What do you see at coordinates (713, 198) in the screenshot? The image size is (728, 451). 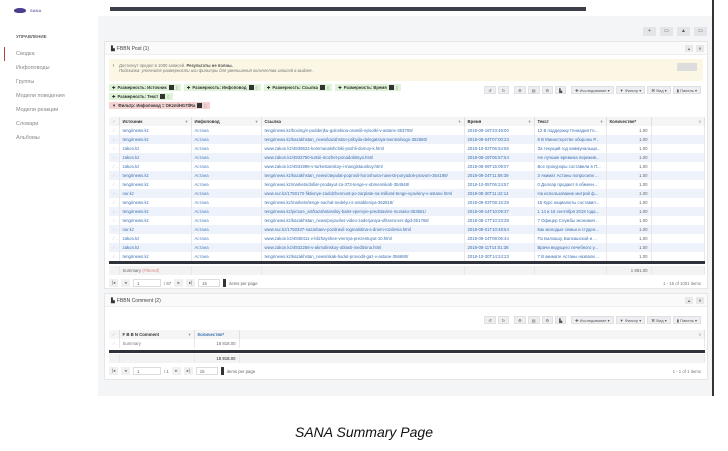 I see `vertical-scrollbar` at bounding box center [713, 198].